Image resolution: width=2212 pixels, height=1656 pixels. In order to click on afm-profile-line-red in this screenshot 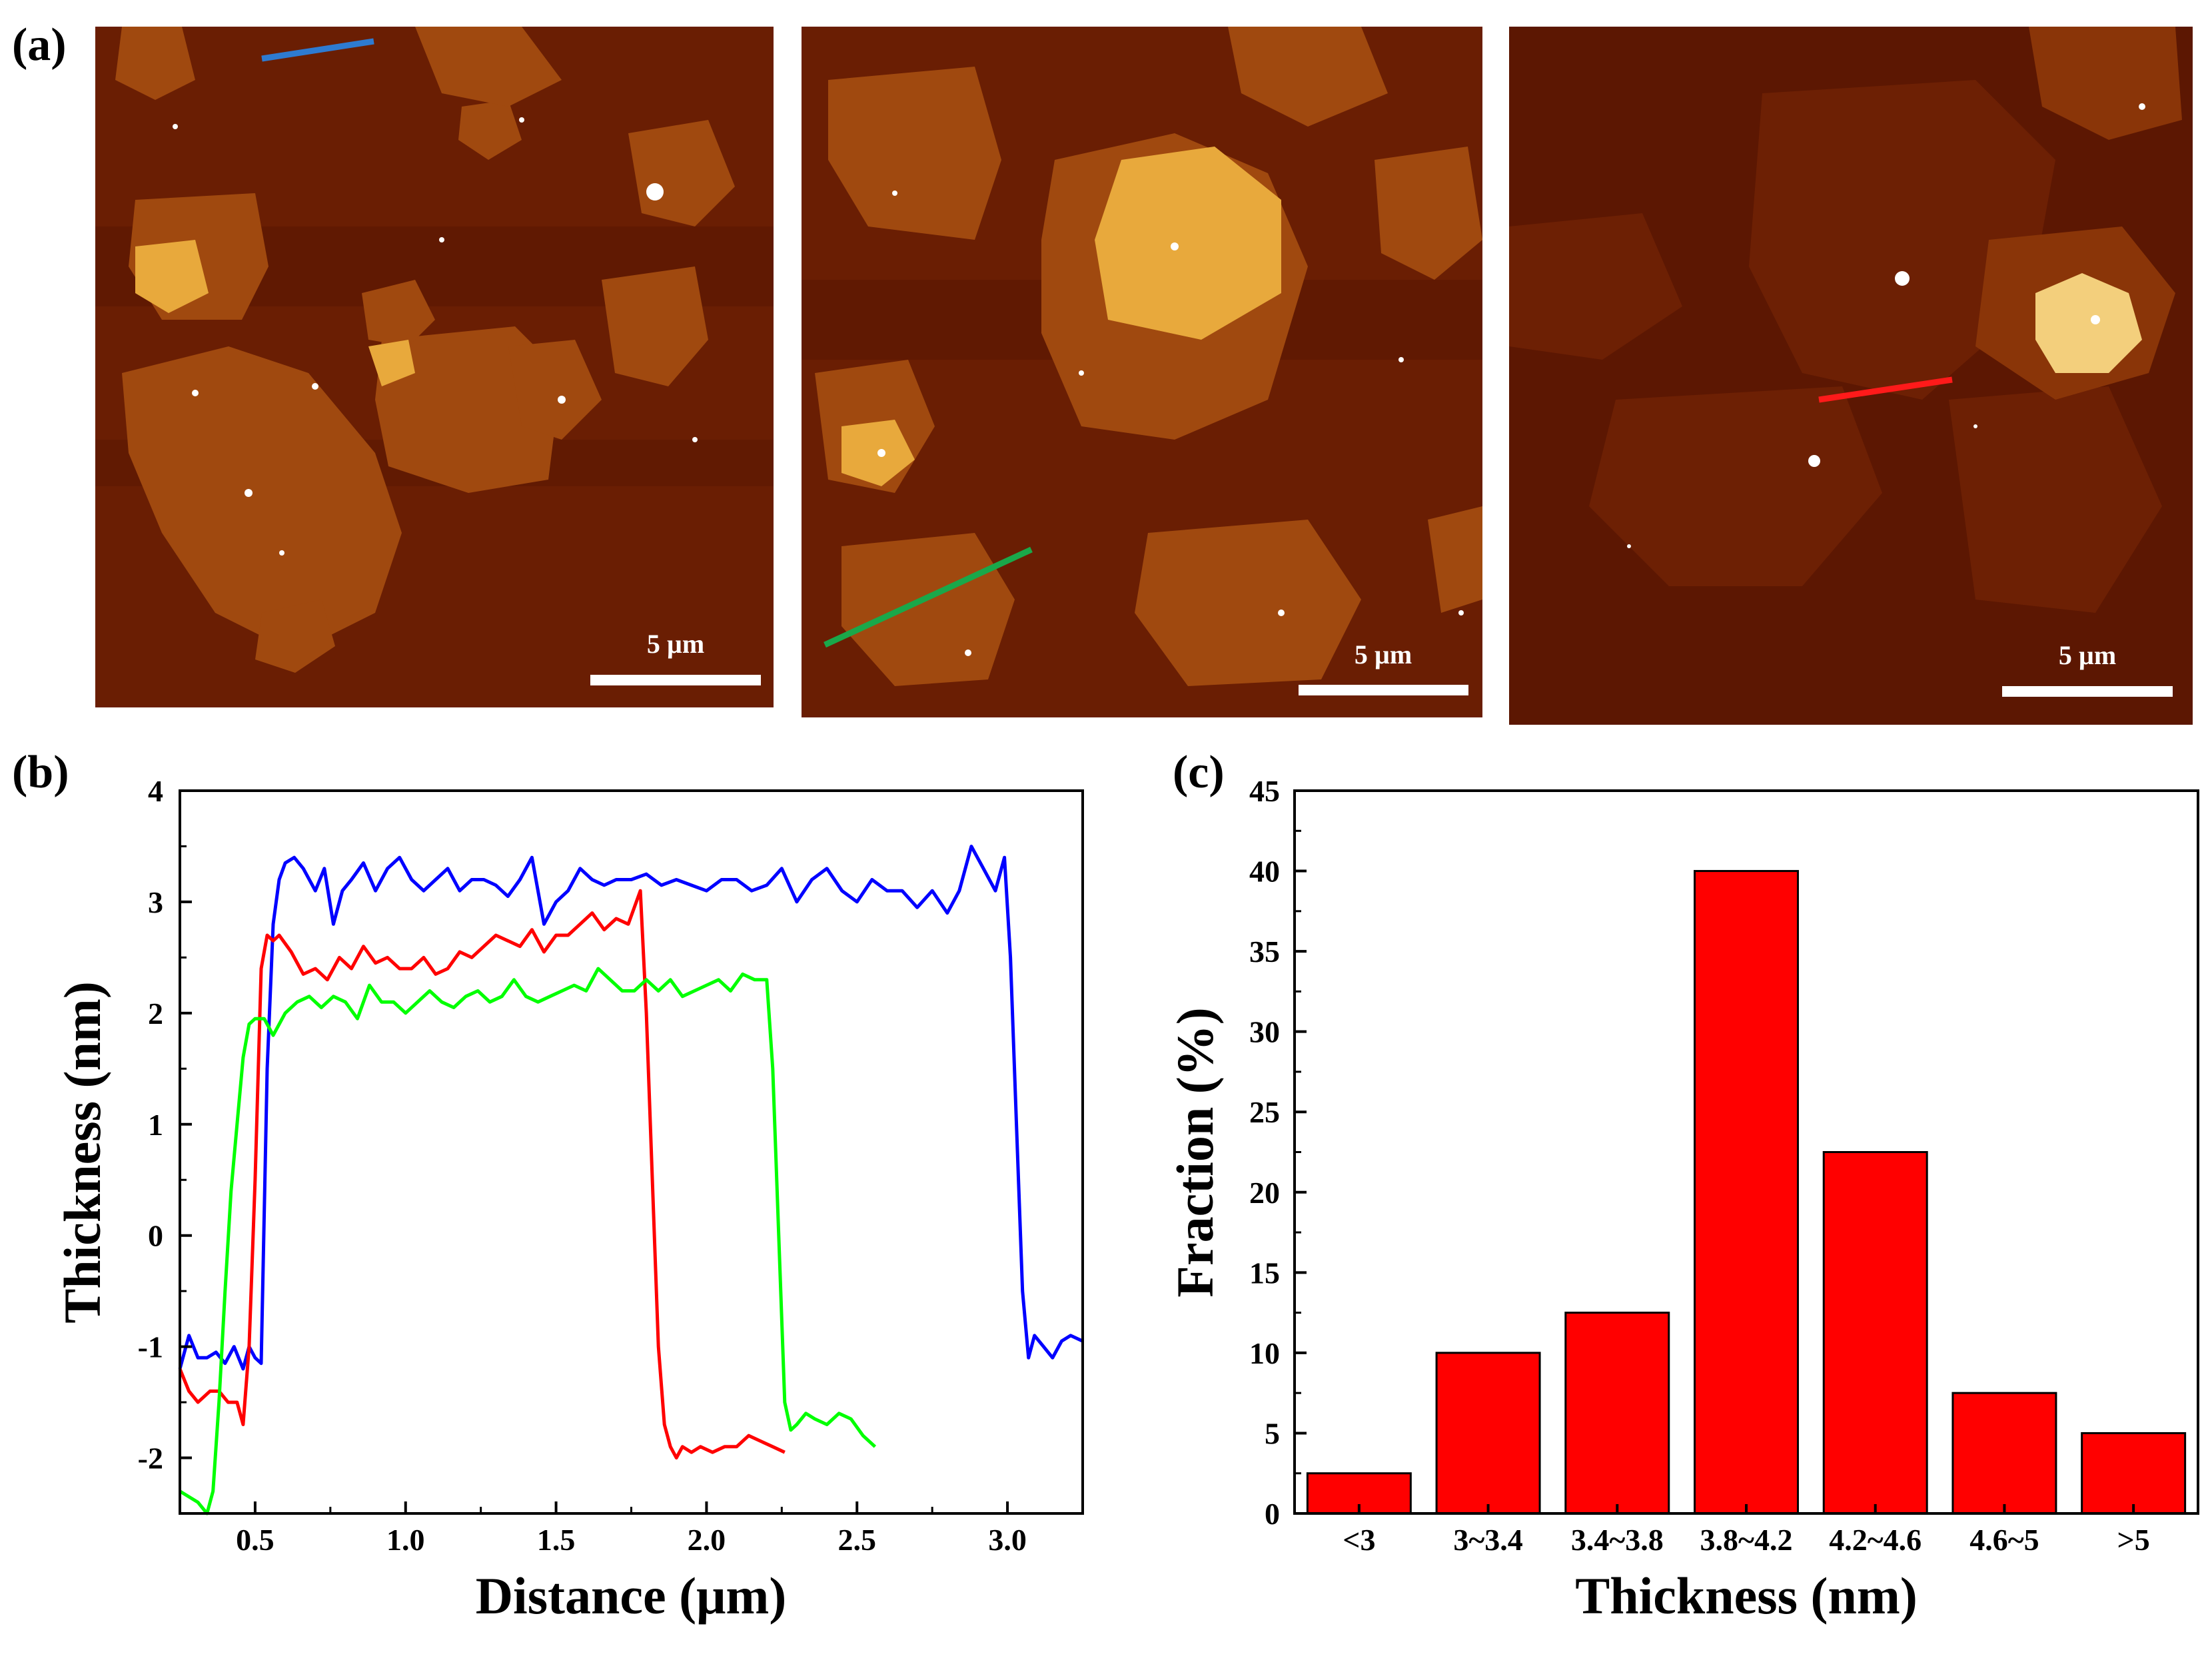, I will do `click(1885, 389)`.